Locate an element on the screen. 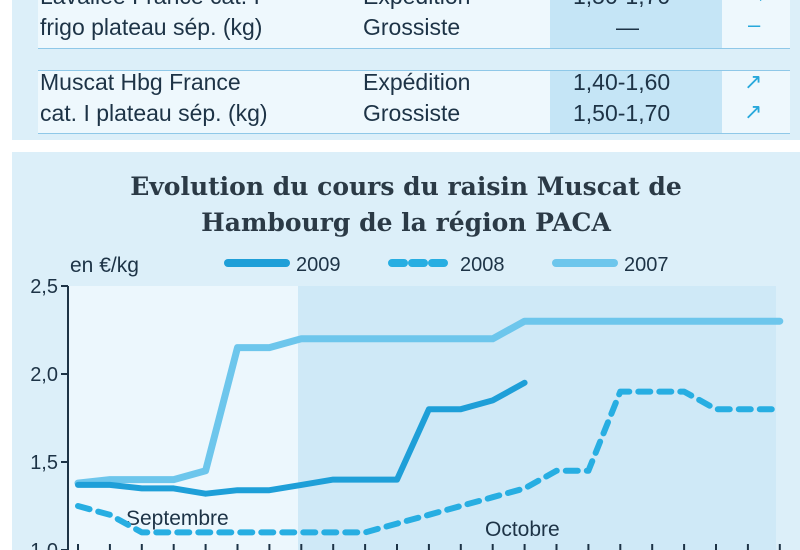  y-tick-label: 2,5 is located at coordinates (44, 287).